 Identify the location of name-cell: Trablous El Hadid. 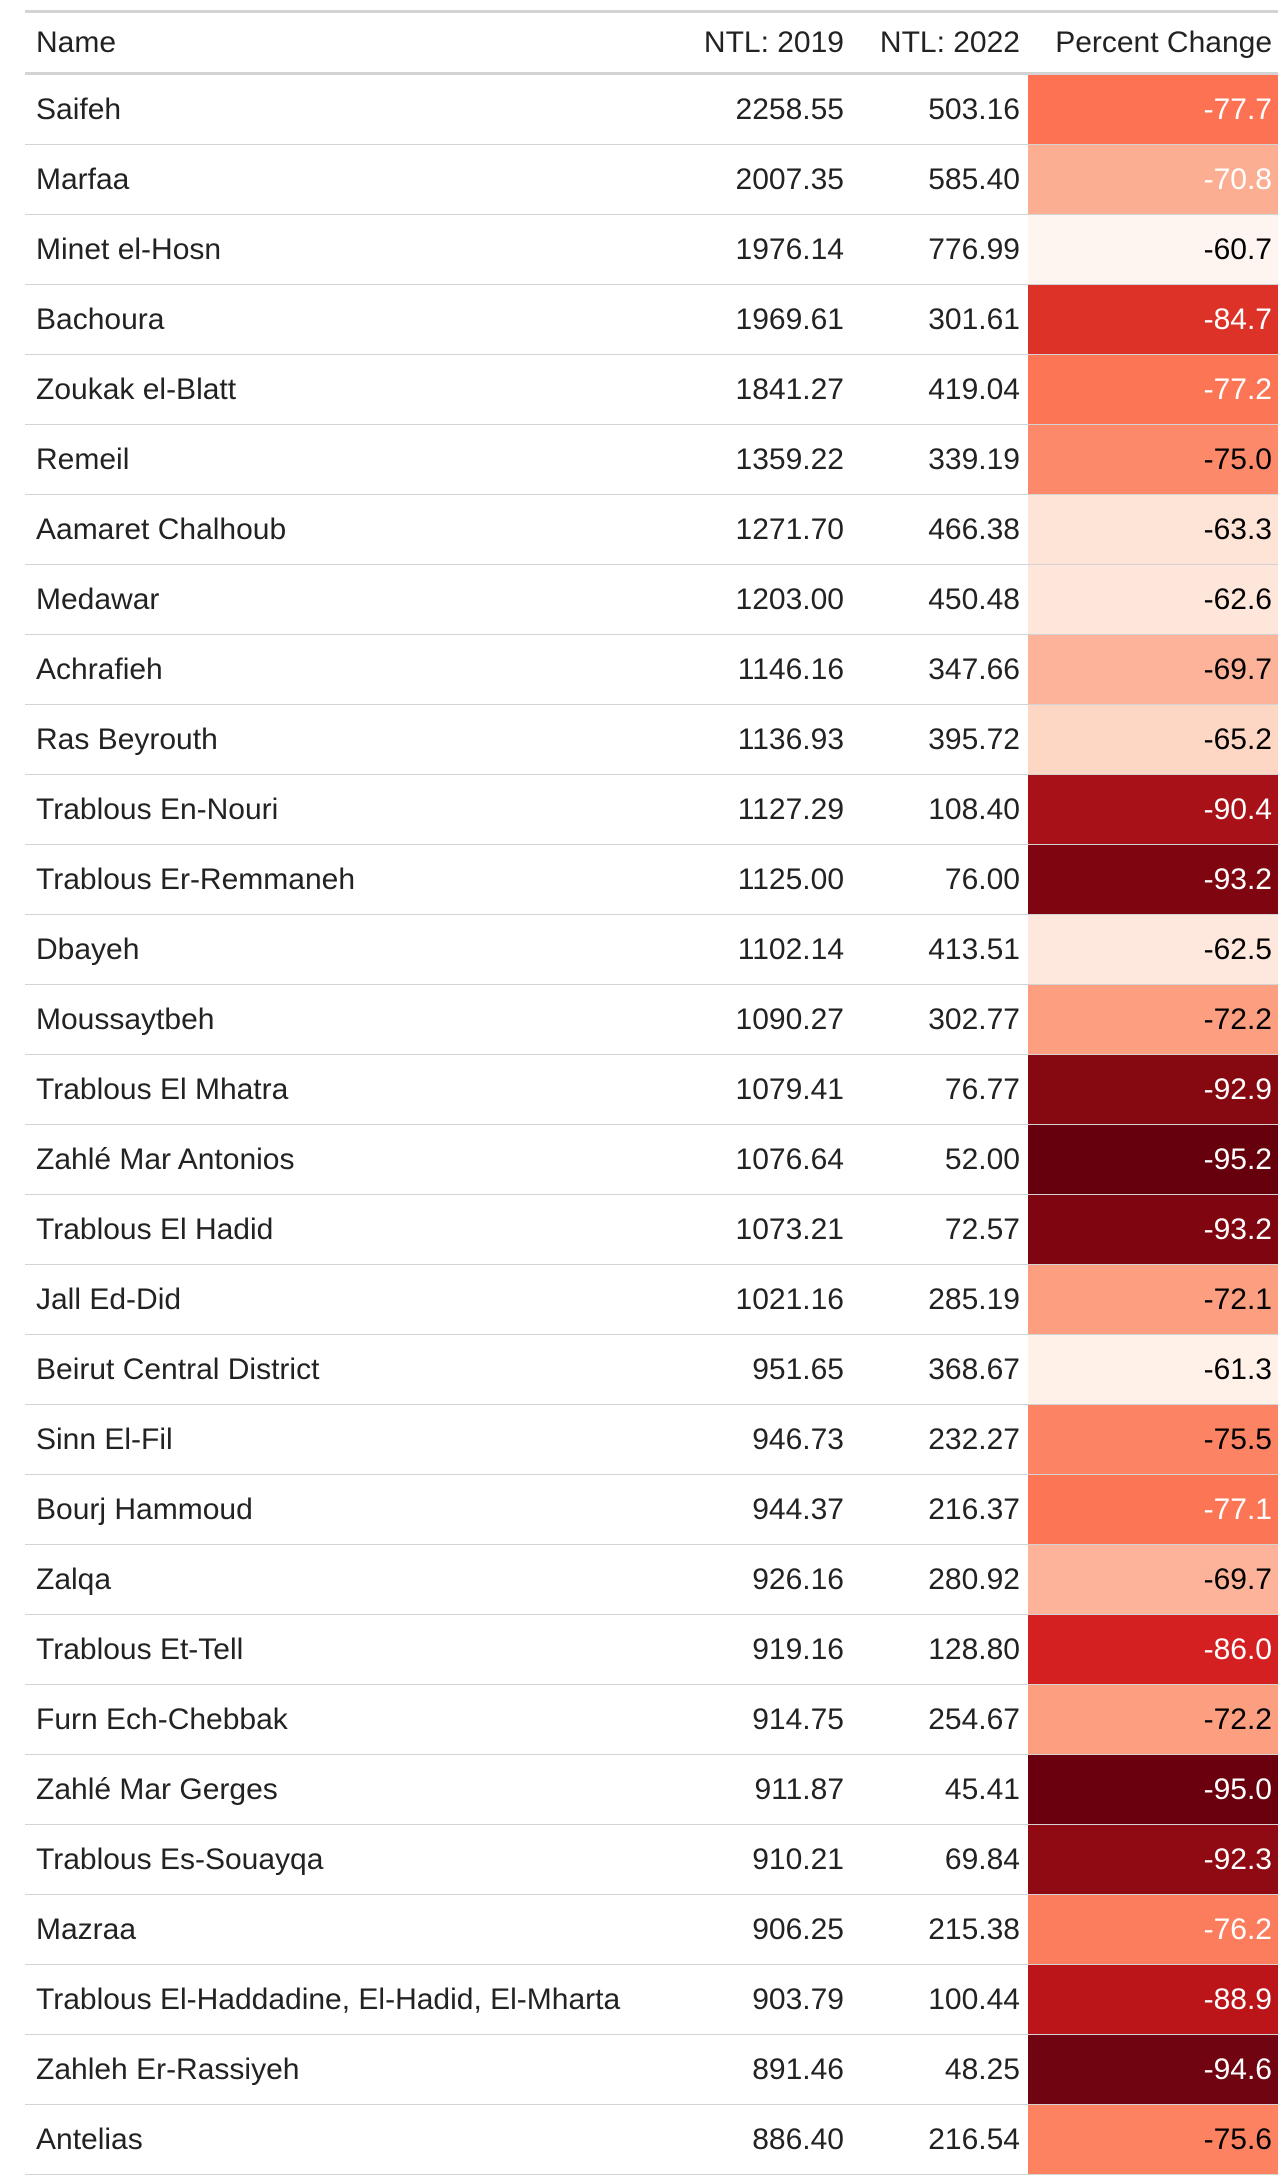
(155, 1229).